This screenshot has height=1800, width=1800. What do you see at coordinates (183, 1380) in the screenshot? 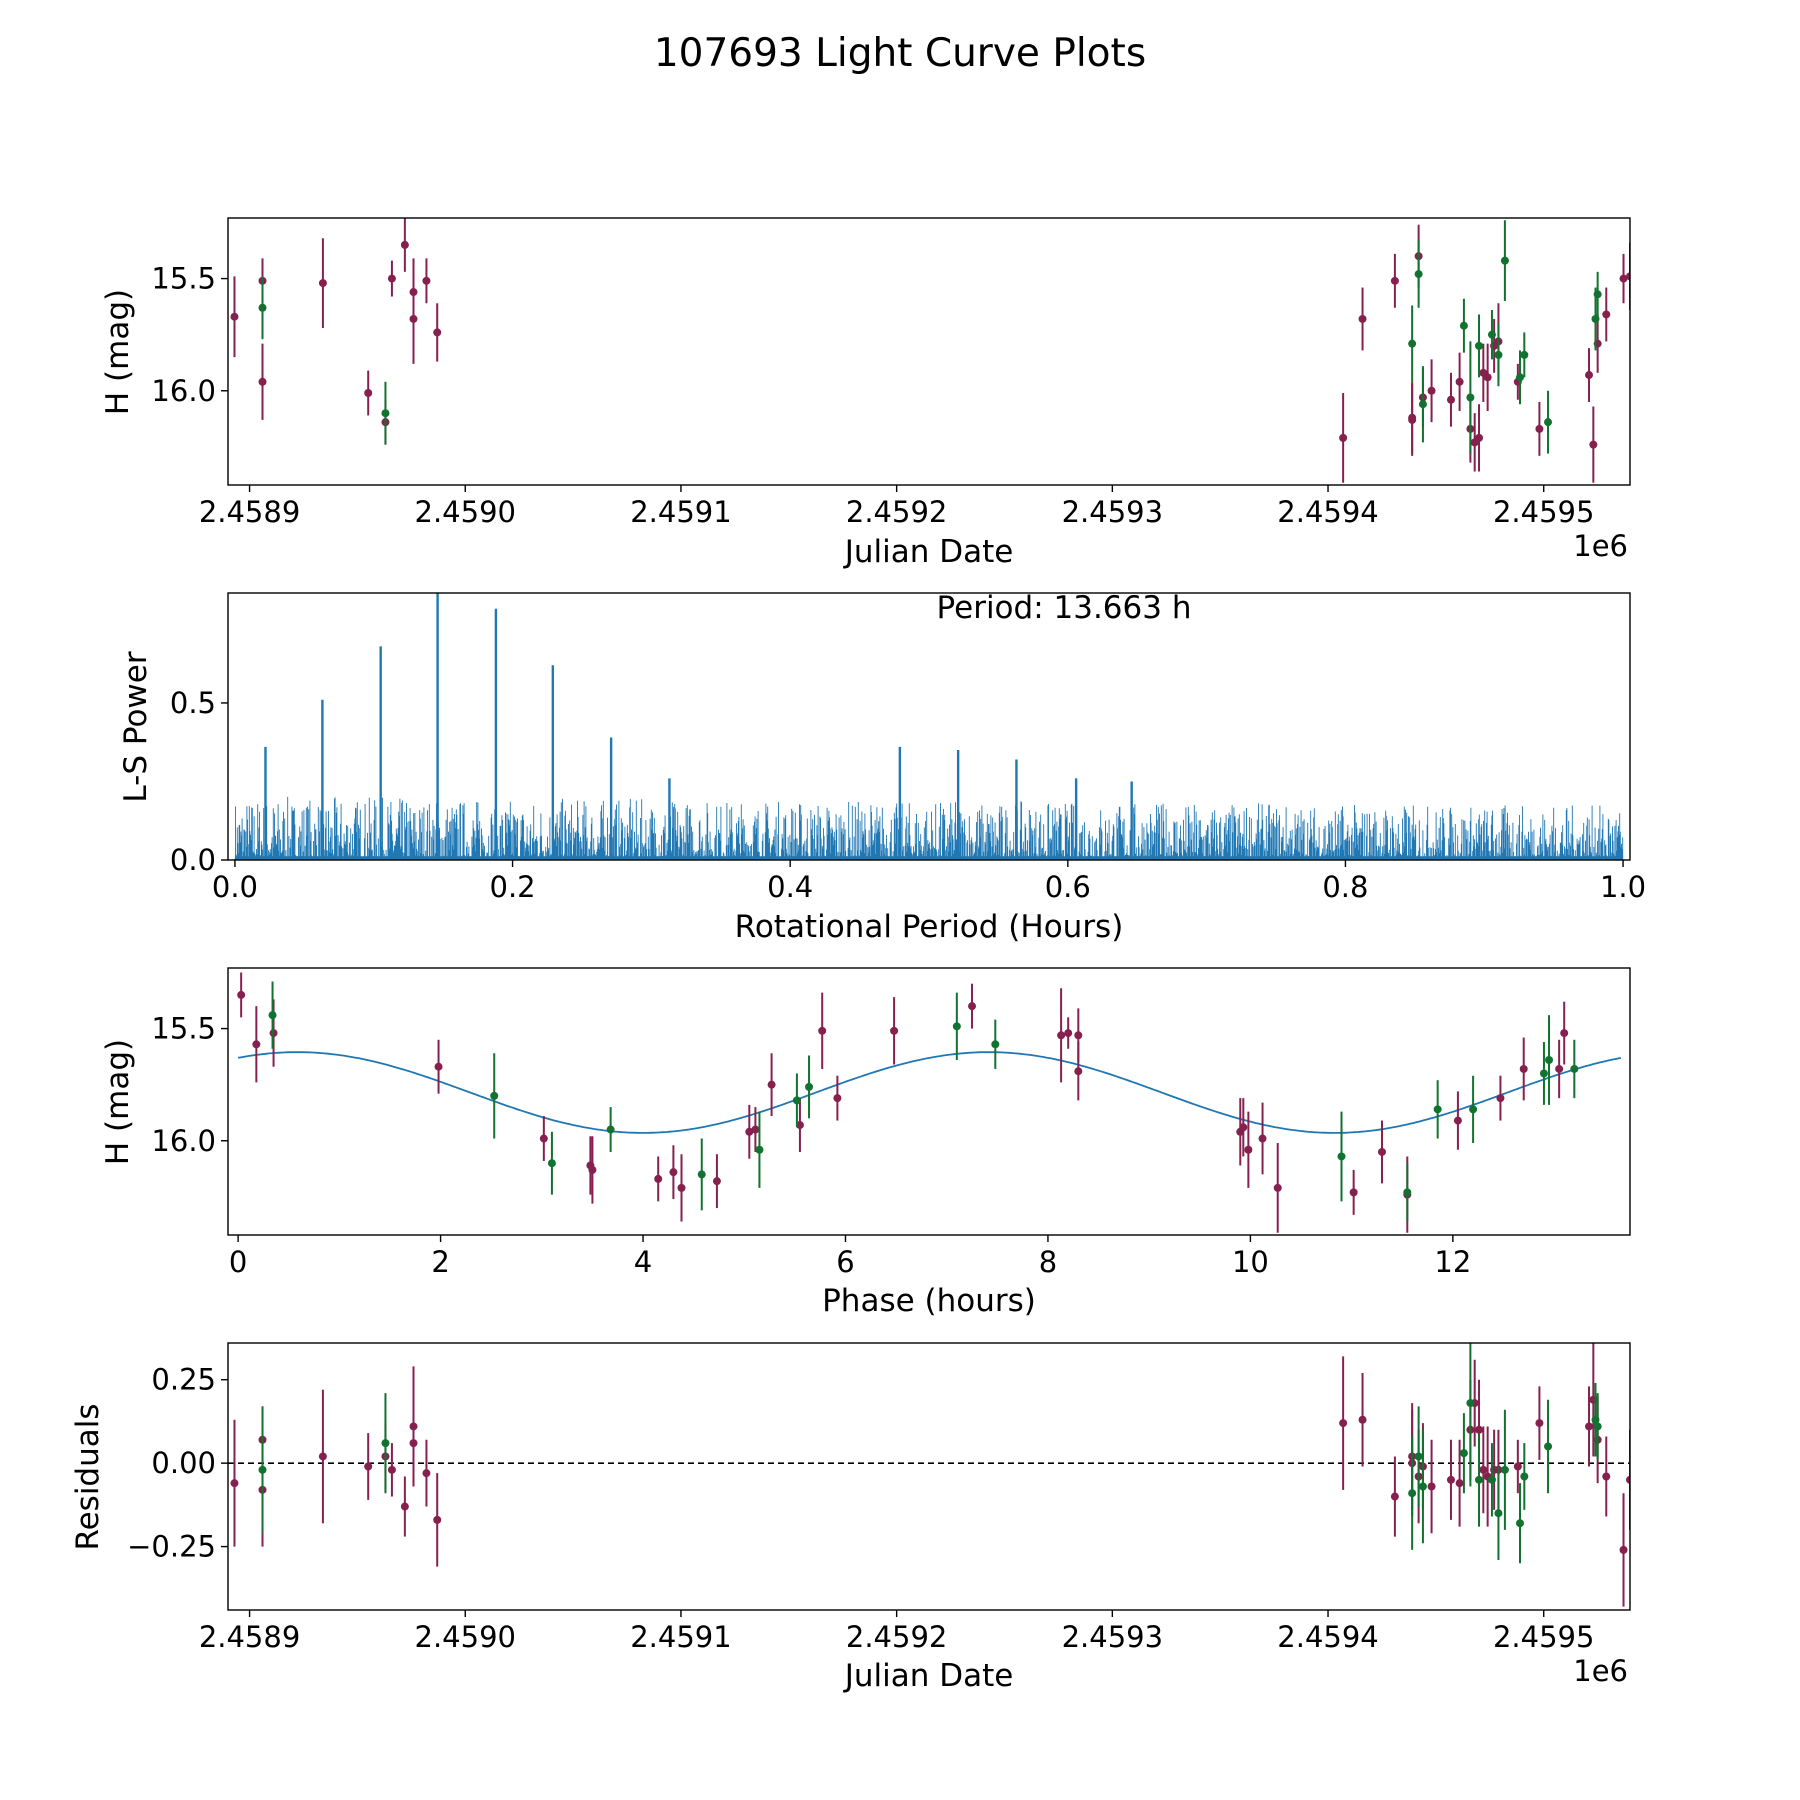
I see `residuals-y-tick-label: 0.25` at bounding box center [183, 1380].